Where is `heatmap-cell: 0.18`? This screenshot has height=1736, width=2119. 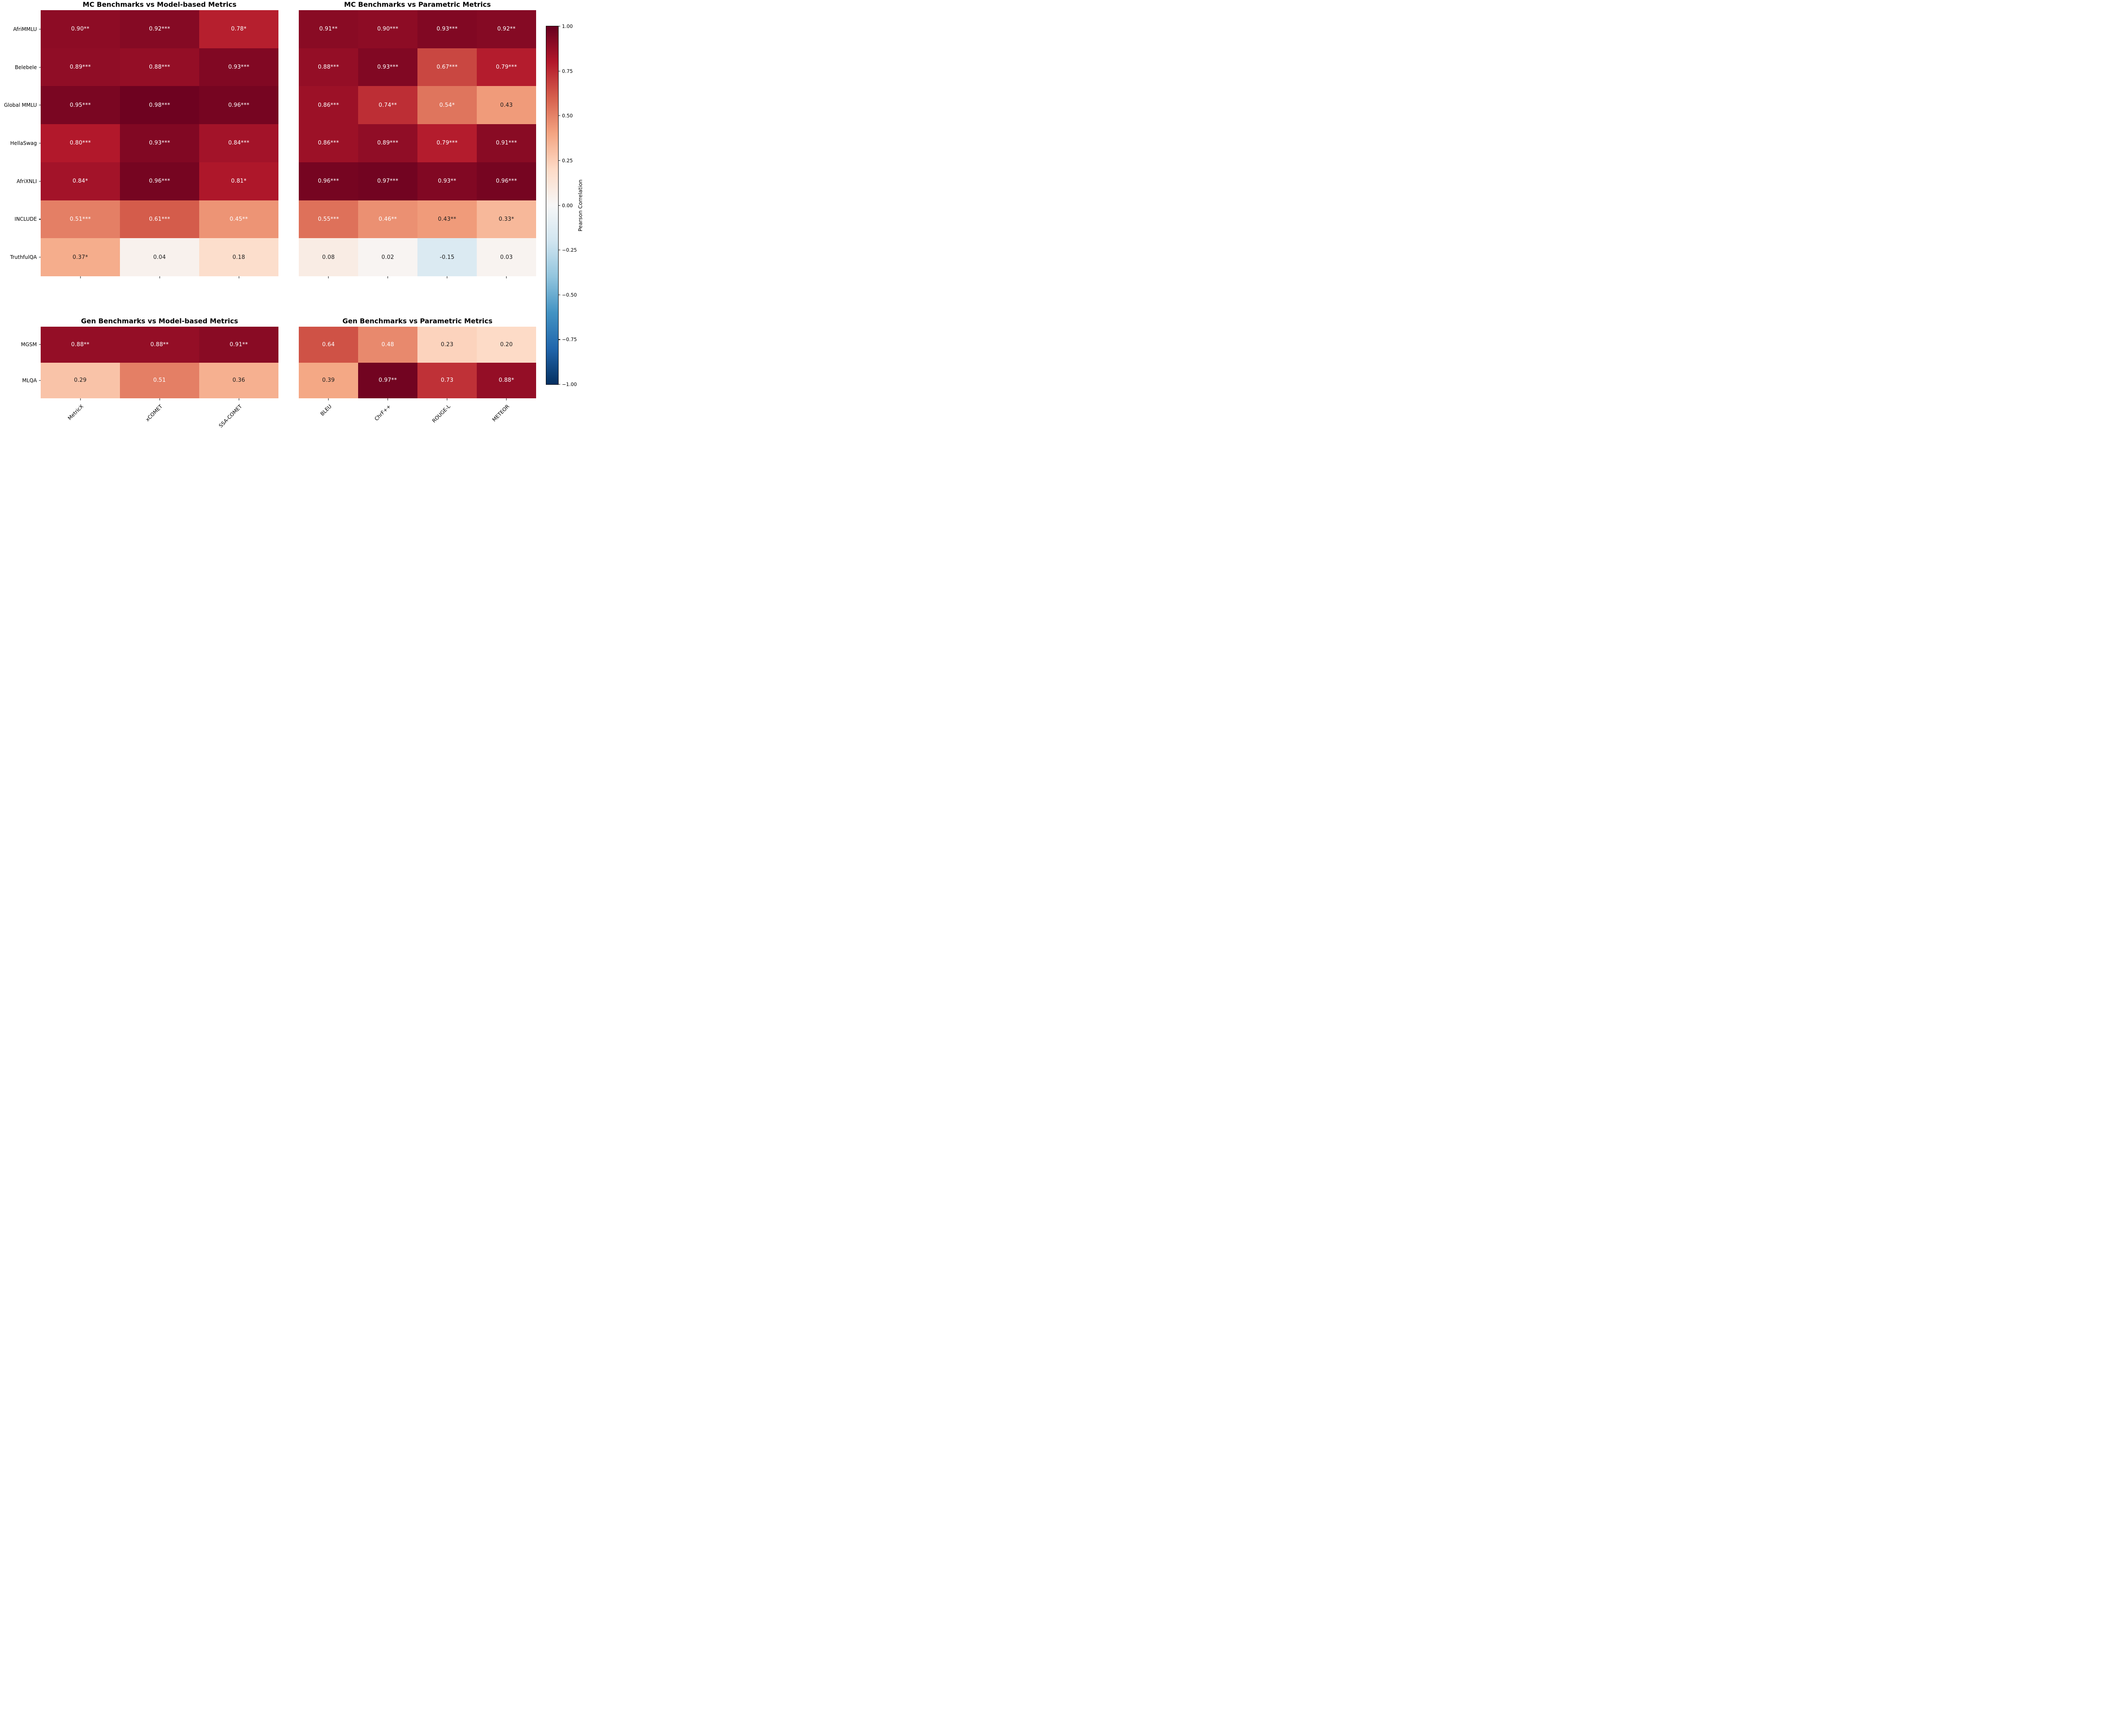
heatmap-cell: 0.18 is located at coordinates (239, 257).